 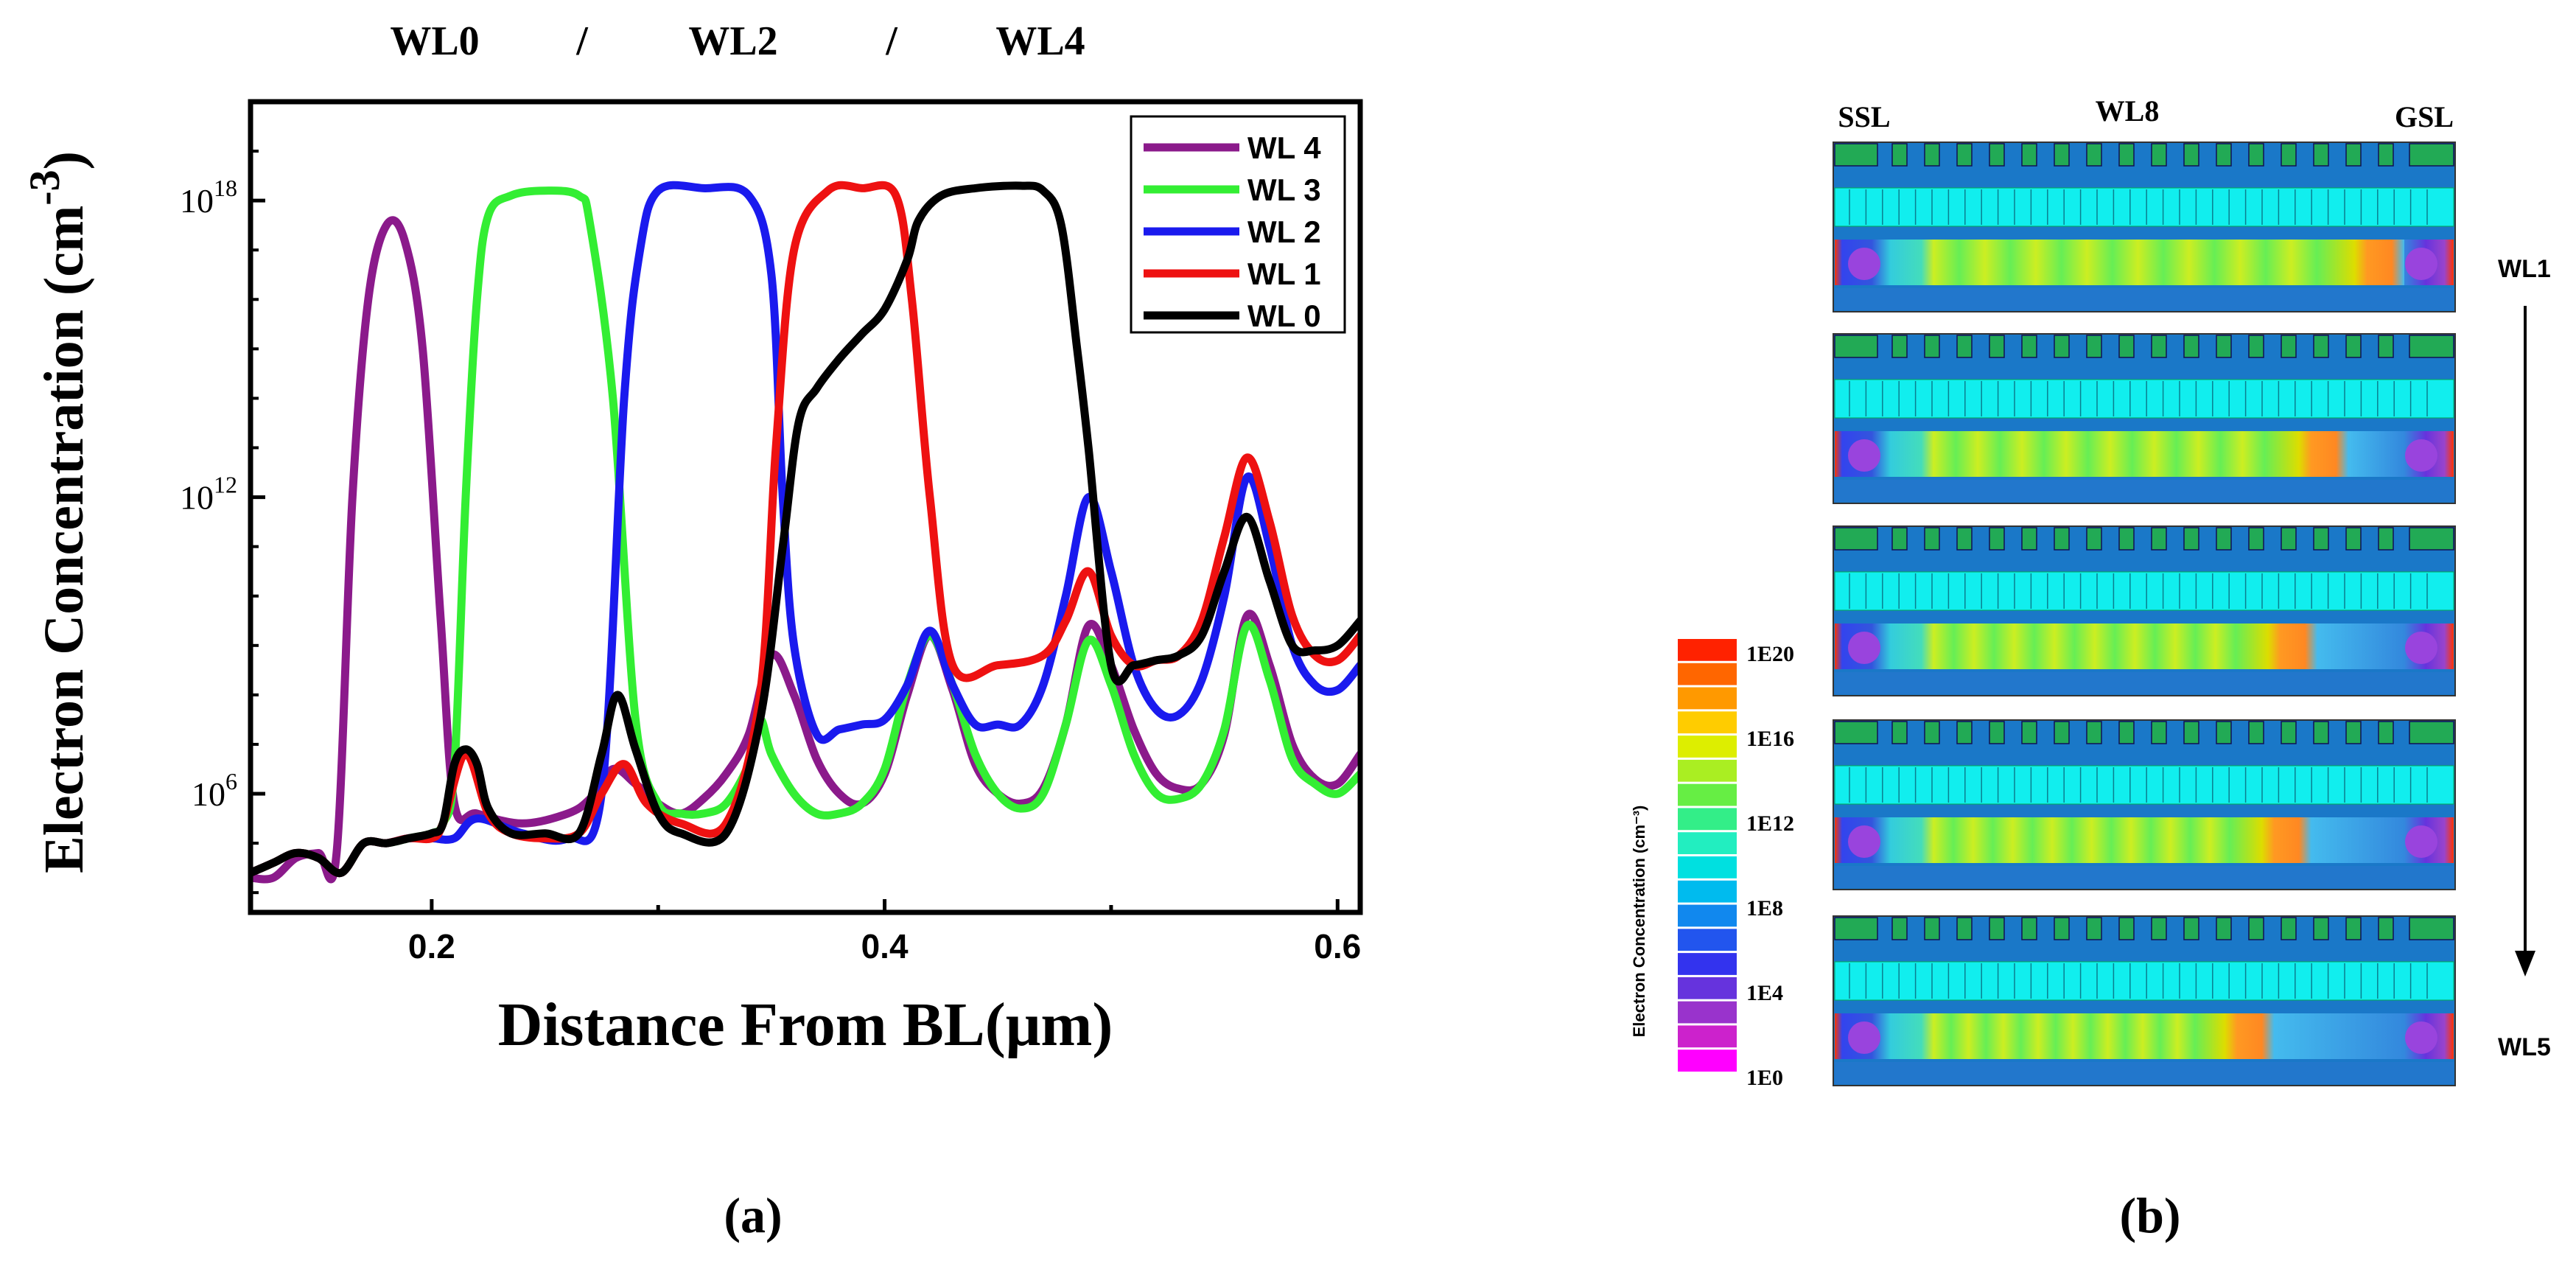 I want to click on colorbar-tick-label: 1E8, so click(x=1764, y=908).